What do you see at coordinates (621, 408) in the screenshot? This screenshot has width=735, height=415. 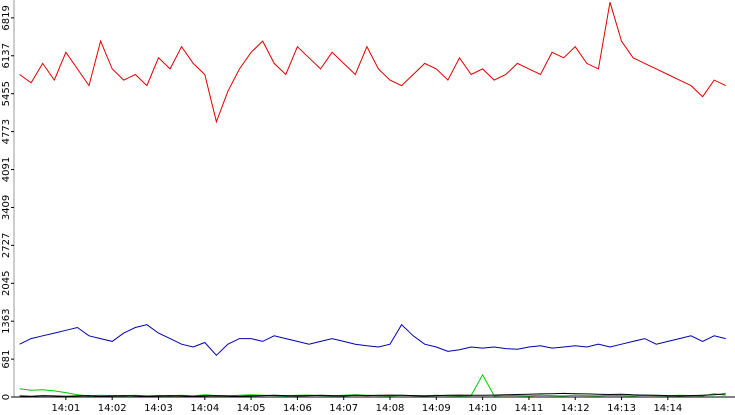 I see `x-tick-label: 14:13` at bounding box center [621, 408].